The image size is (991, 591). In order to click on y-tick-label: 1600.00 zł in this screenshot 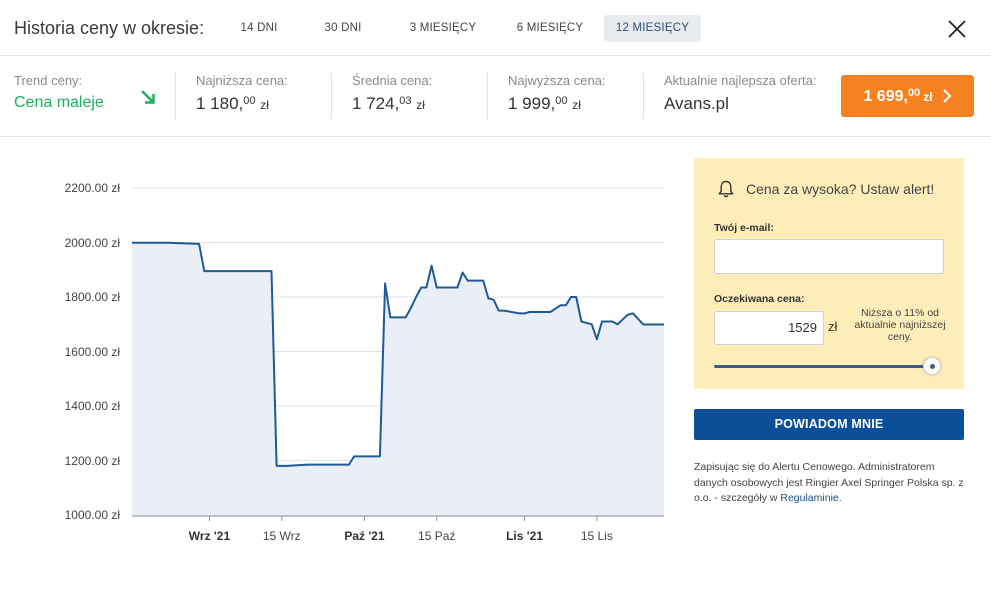, I will do `click(92, 351)`.